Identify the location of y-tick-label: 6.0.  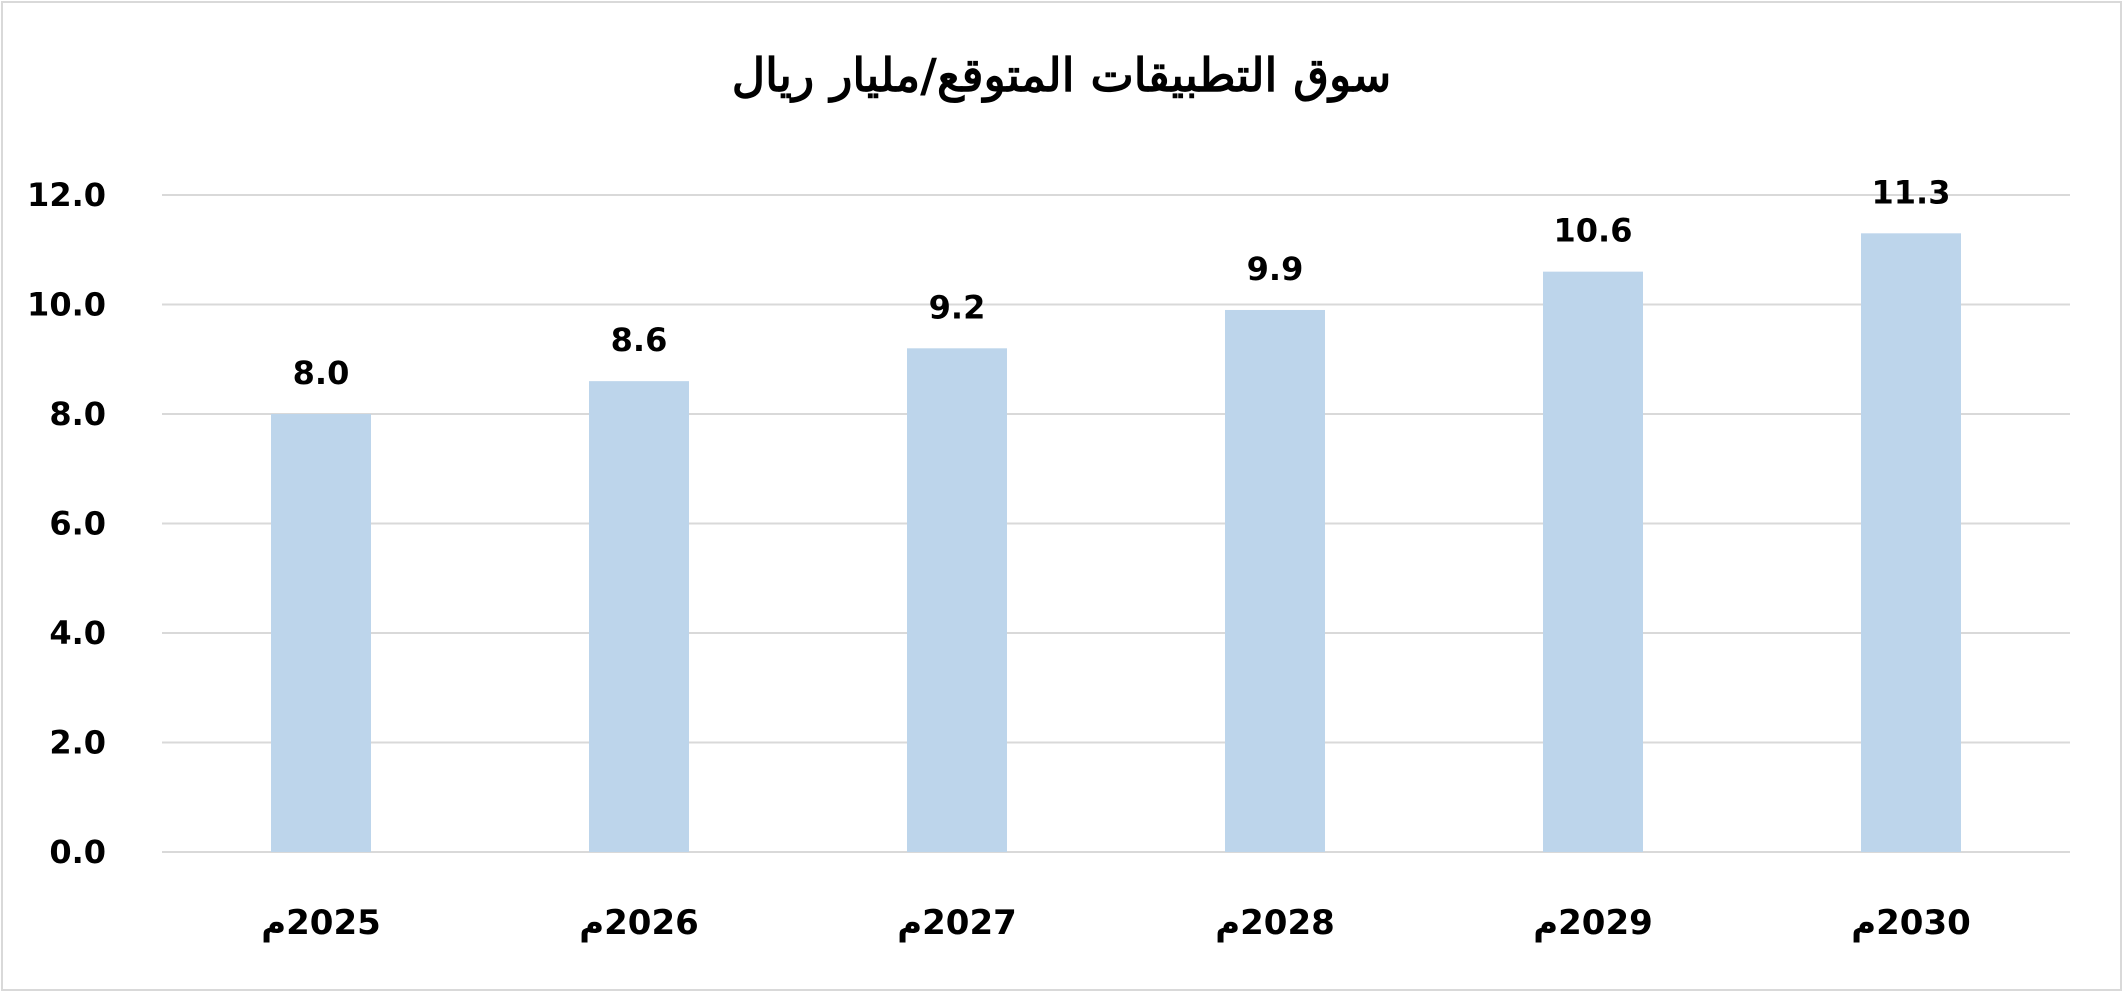
(77, 524).